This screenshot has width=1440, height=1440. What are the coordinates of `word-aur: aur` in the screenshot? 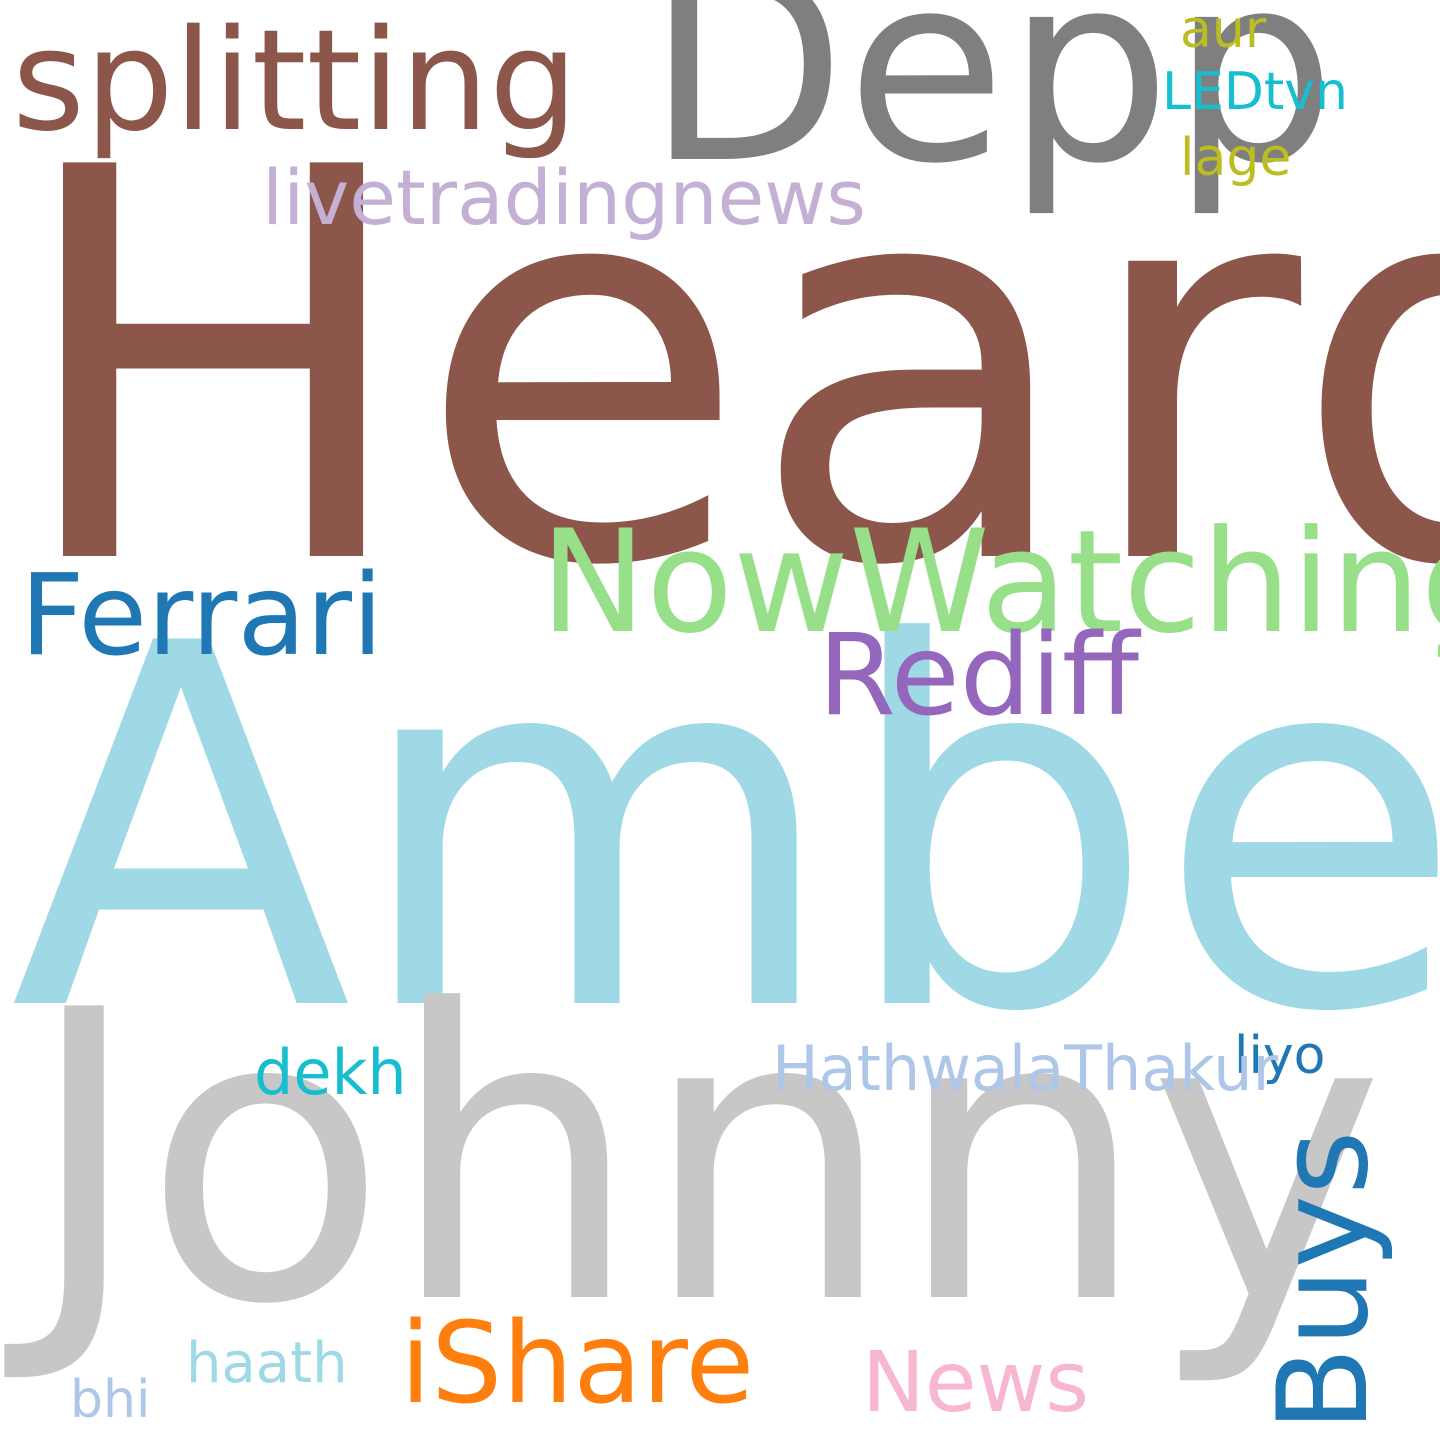 It's located at (1223, 30).